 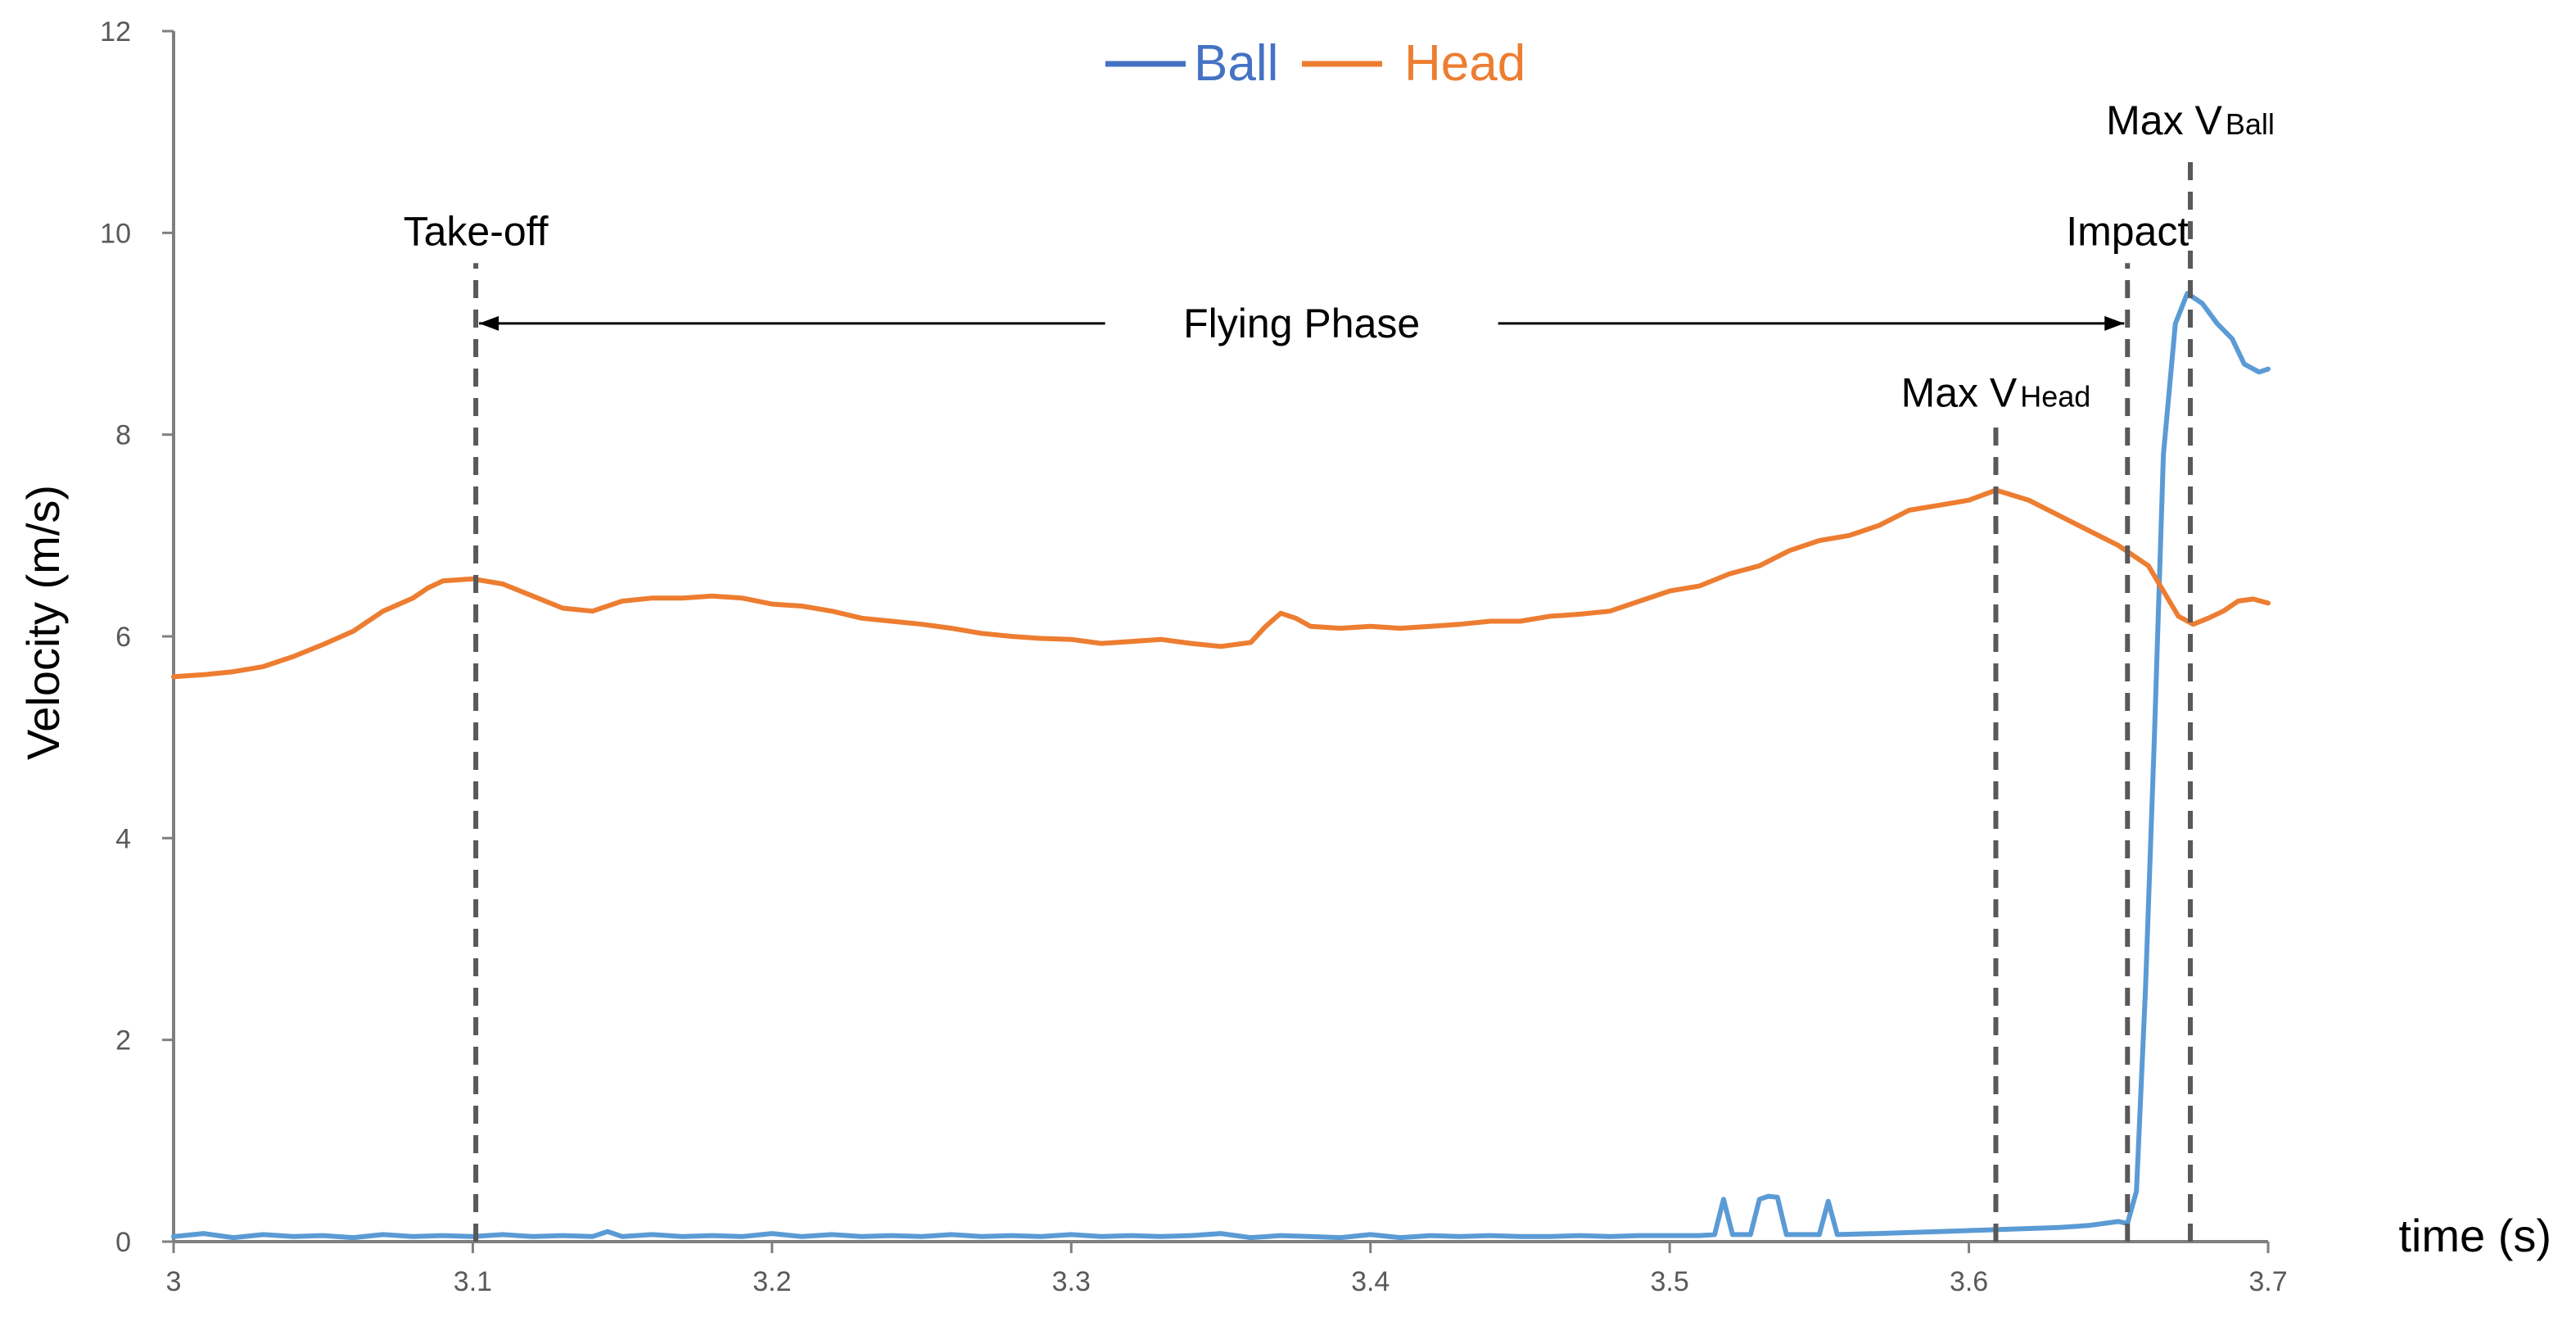 I want to click on y-tick-label: 2, so click(x=123, y=1041).